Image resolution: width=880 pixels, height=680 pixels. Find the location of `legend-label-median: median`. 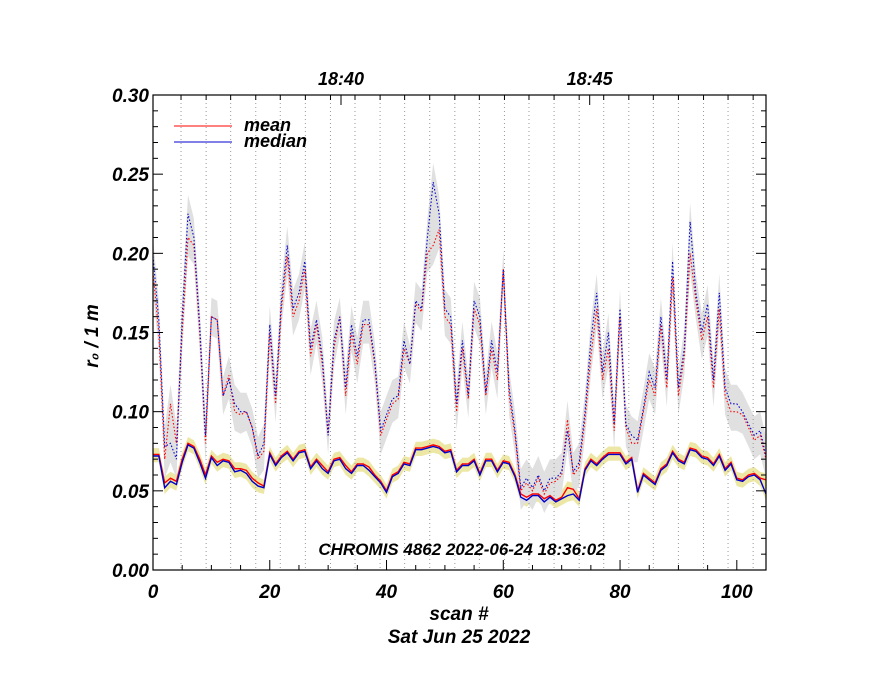

legend-label-median: median is located at coordinates (275, 141).